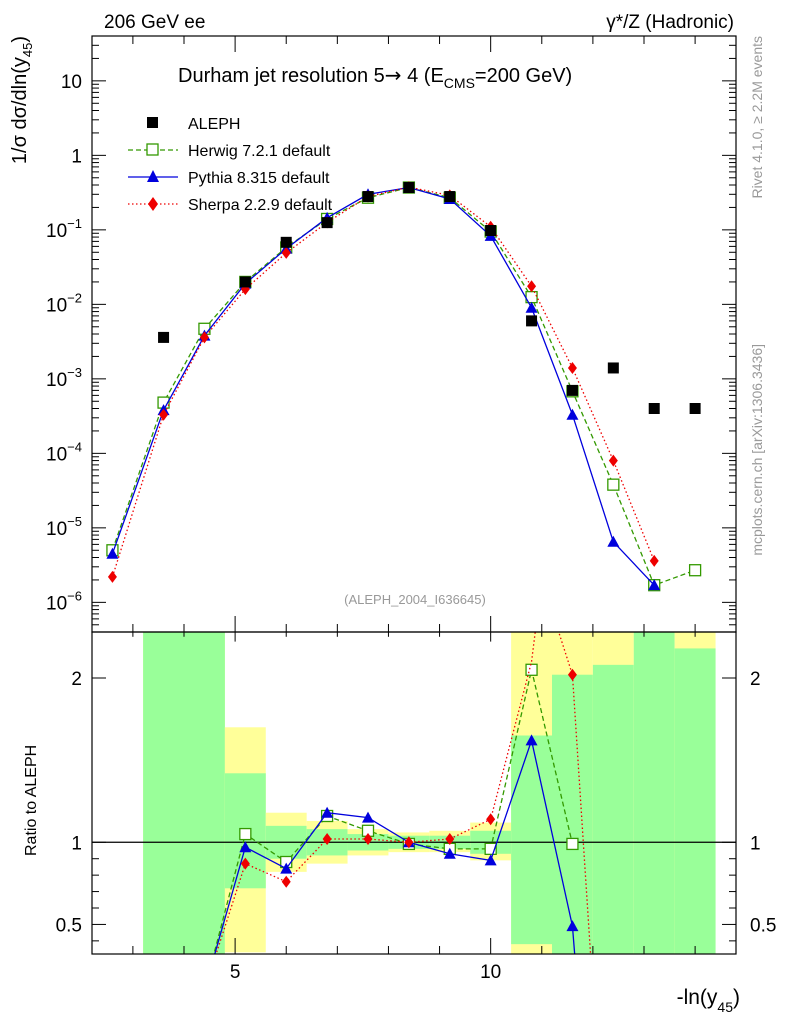 The height and width of the screenshot is (1024, 786). I want to click on y-tick-label: 1, so click(76, 156).